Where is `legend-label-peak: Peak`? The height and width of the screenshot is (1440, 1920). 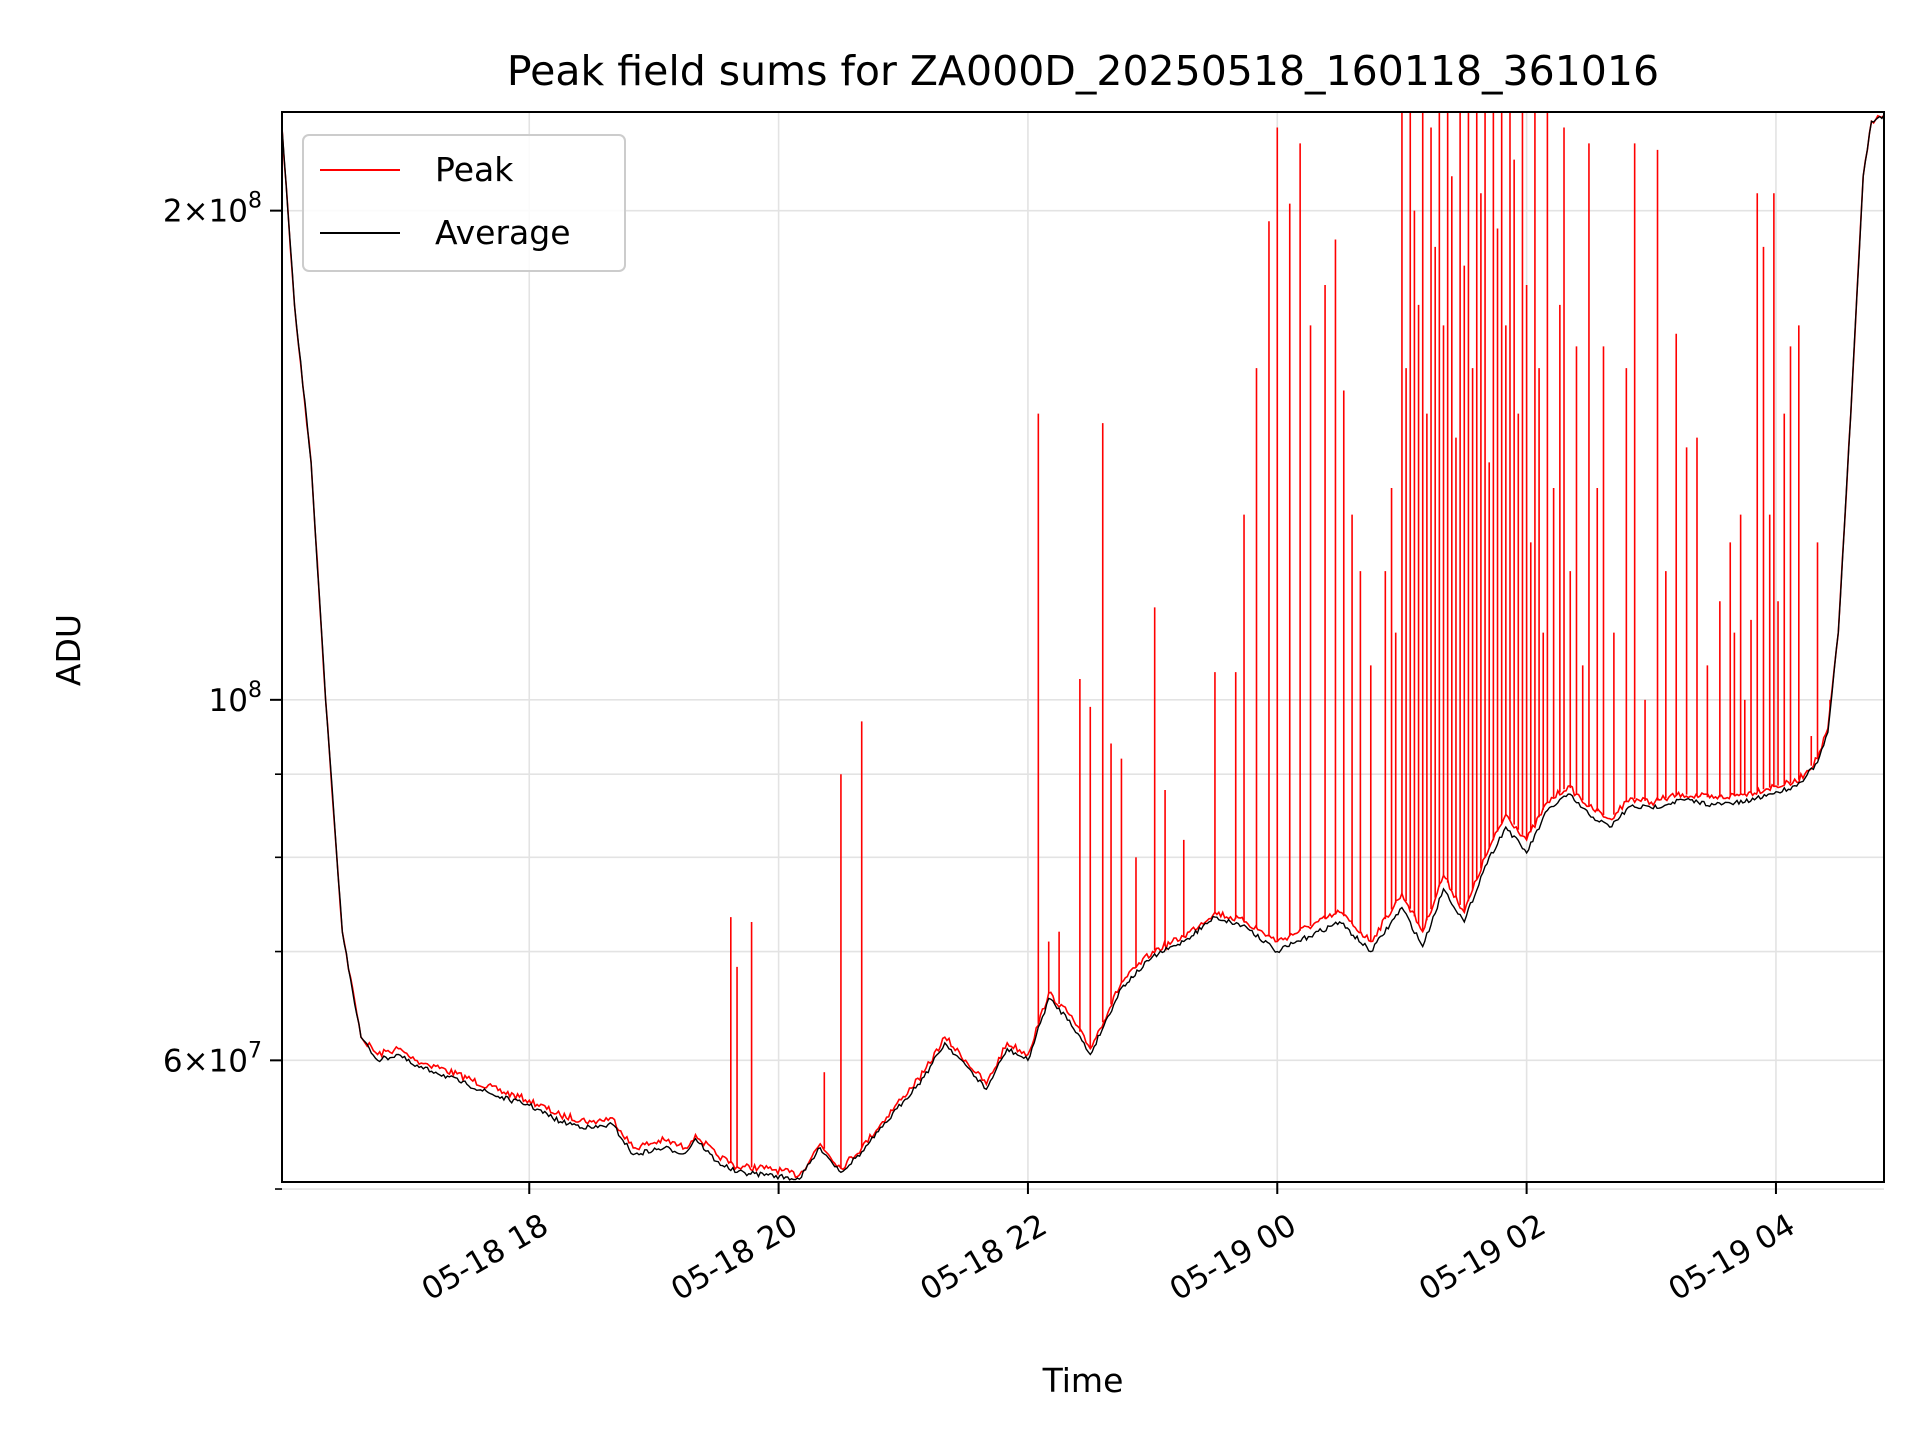
legend-label-peak: Peak is located at coordinates (474, 169).